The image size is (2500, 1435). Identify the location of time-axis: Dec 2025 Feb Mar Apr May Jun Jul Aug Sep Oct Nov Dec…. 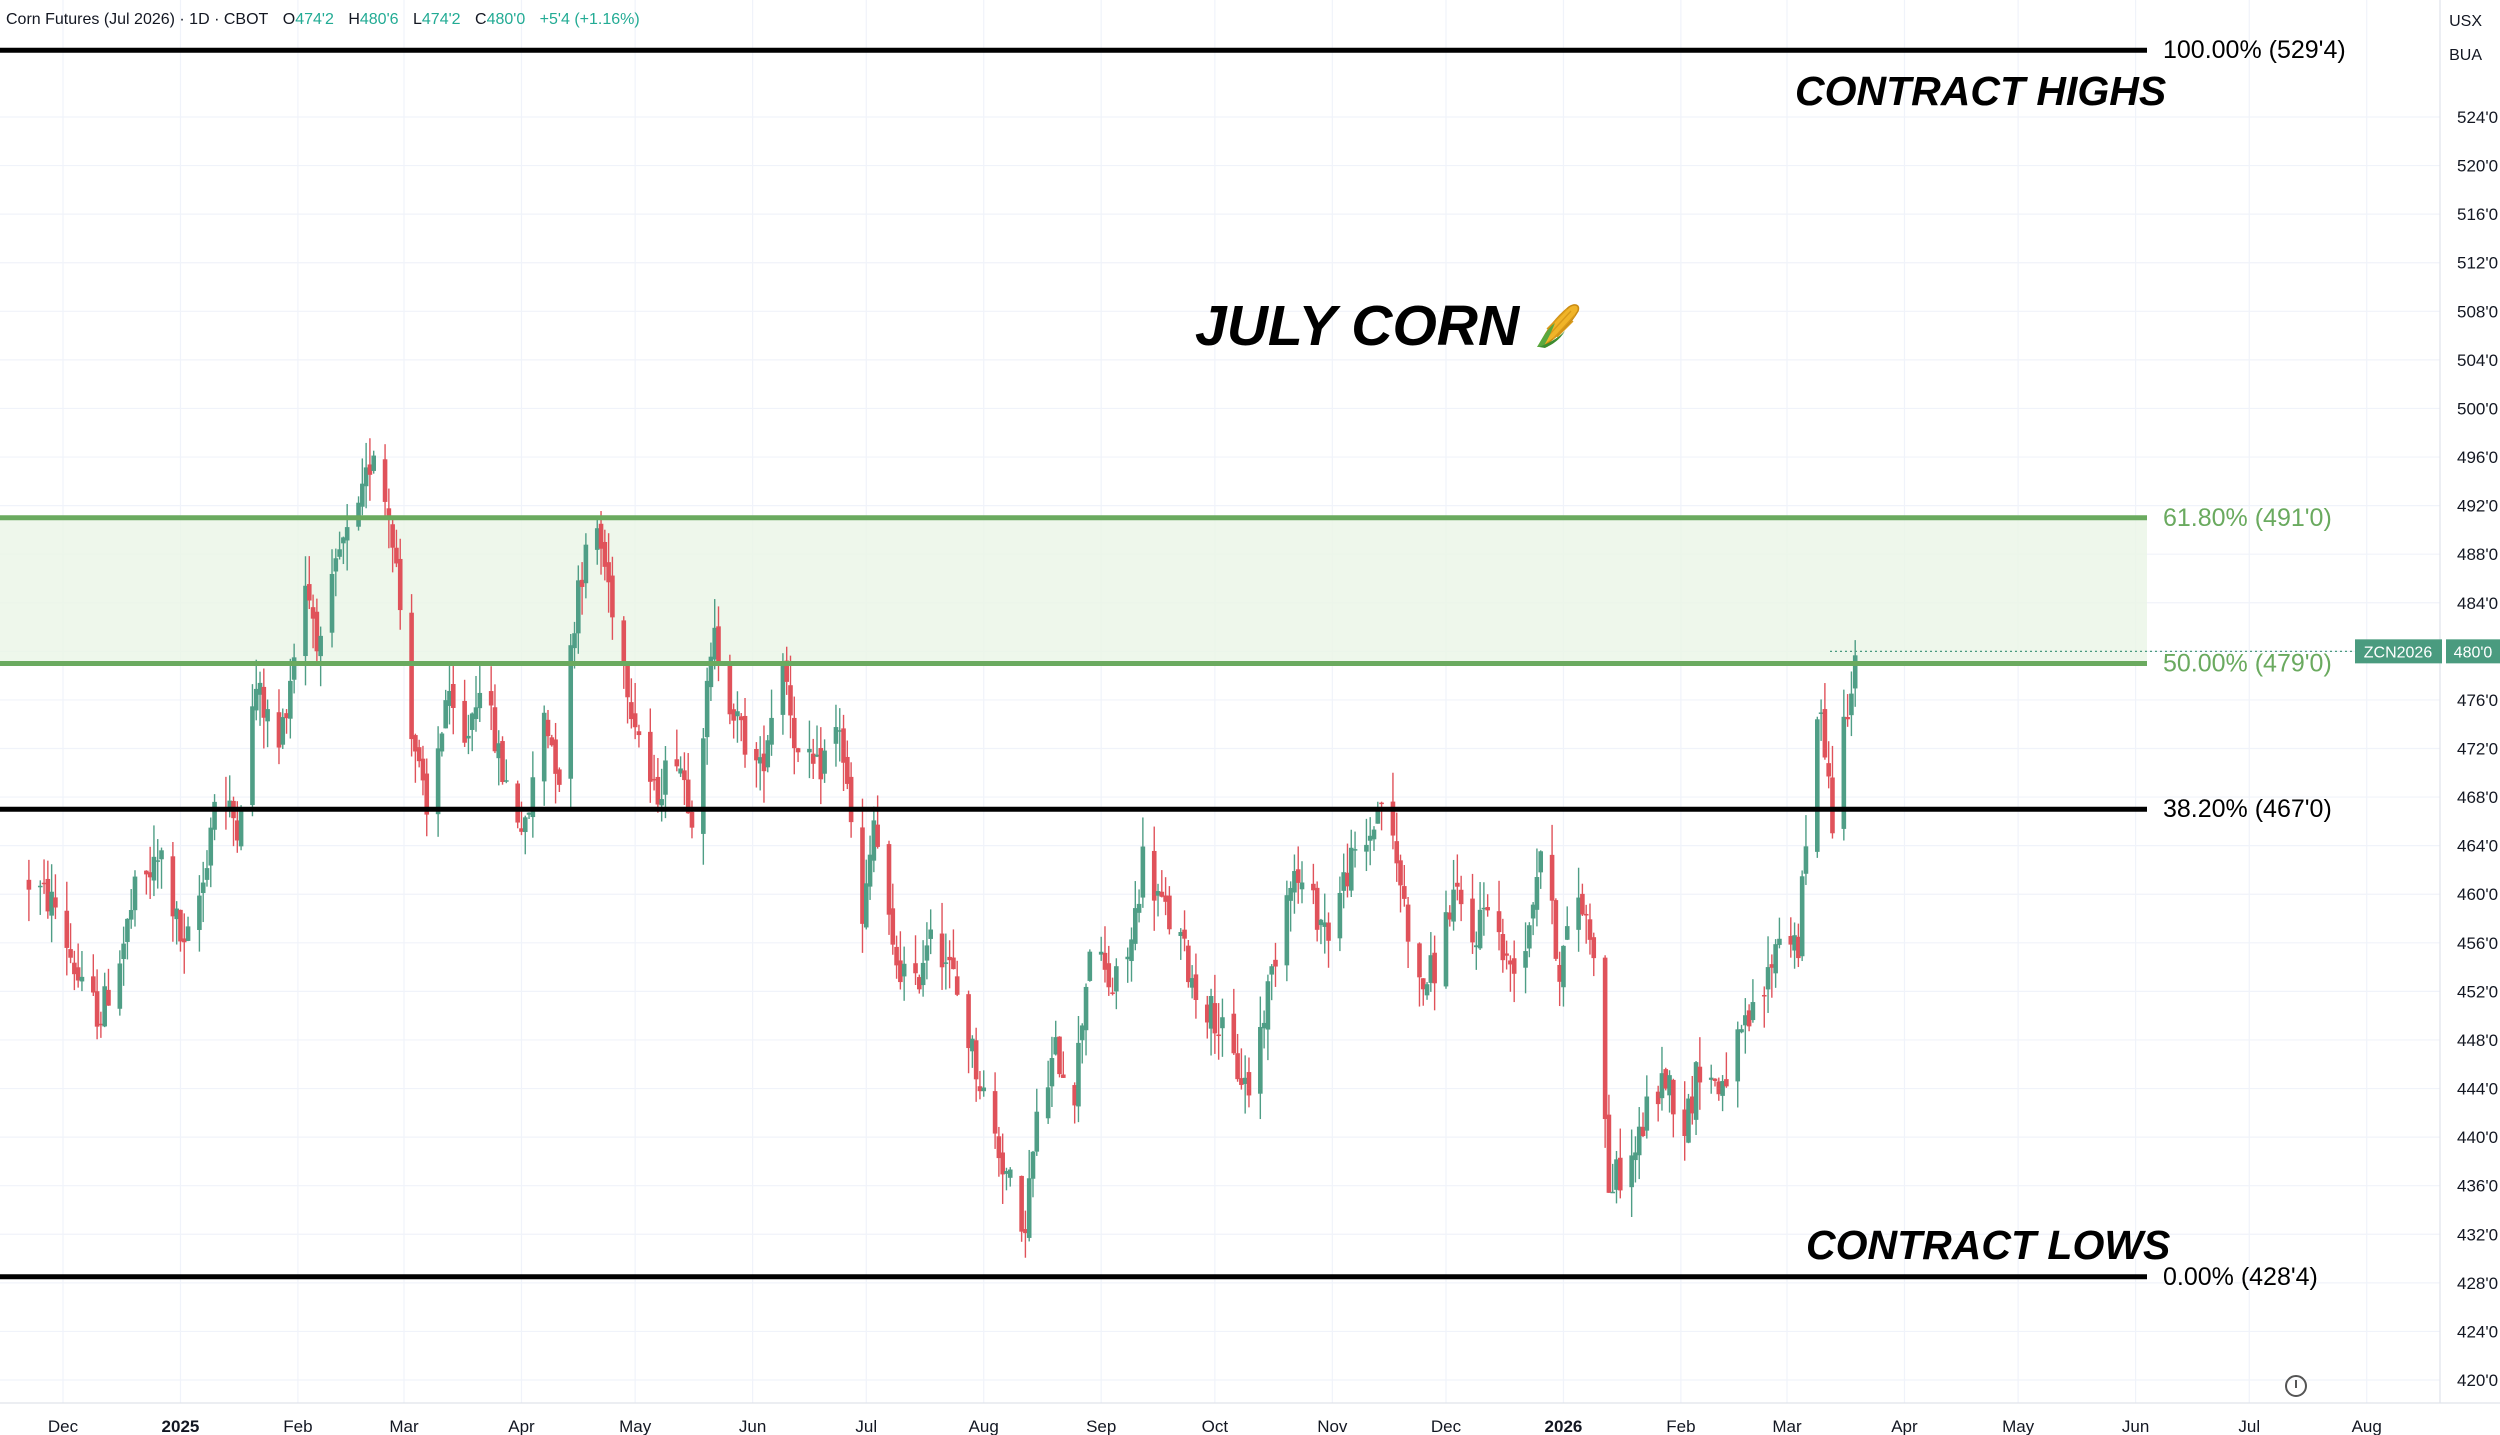
(1215, 1426).